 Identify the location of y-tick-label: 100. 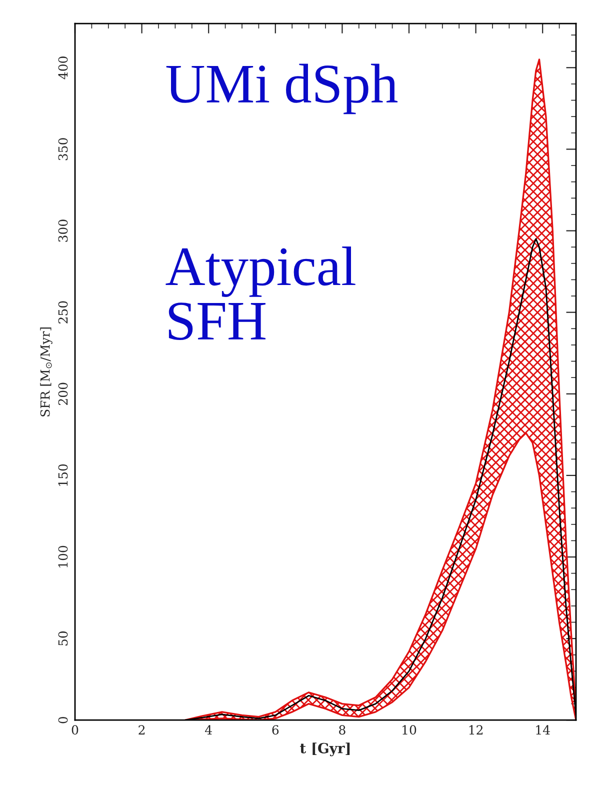
(63, 557).